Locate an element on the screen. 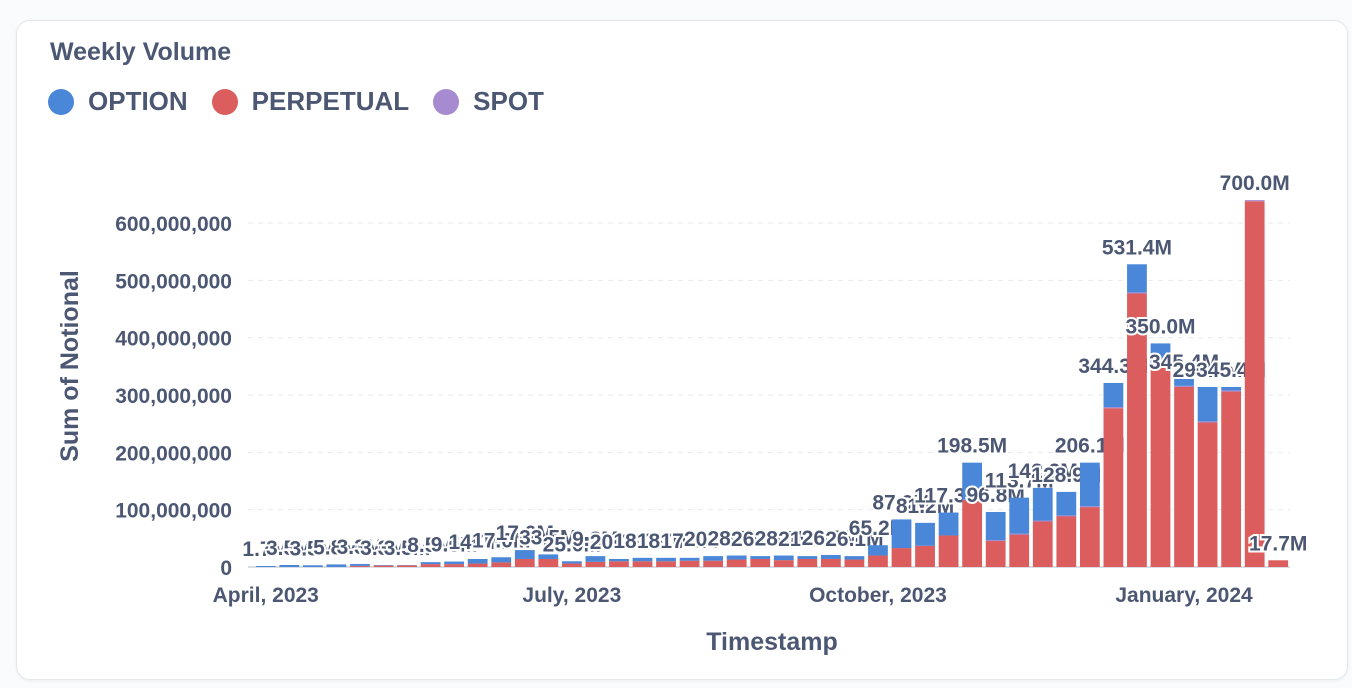 The image size is (1352, 688). y-tick-label: 0 is located at coordinates (226, 568).